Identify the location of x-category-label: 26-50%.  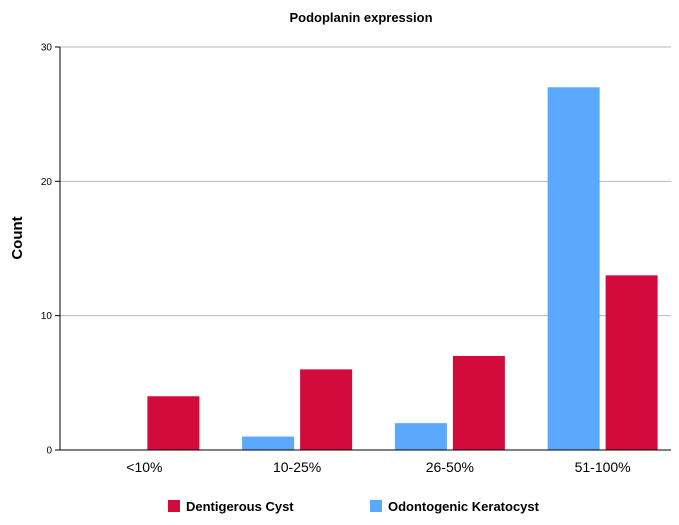
(450, 467).